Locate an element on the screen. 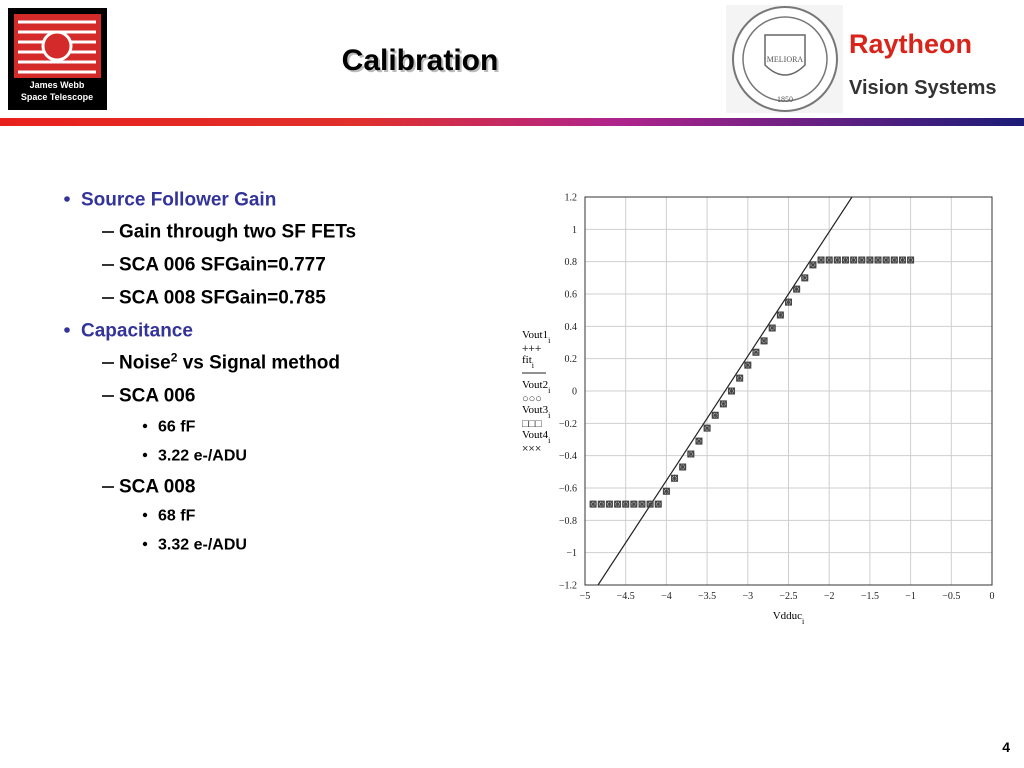 Image resolution: width=1024 pixels, height=768 pixels. bullet-text: SCA 008 is located at coordinates (157, 487).